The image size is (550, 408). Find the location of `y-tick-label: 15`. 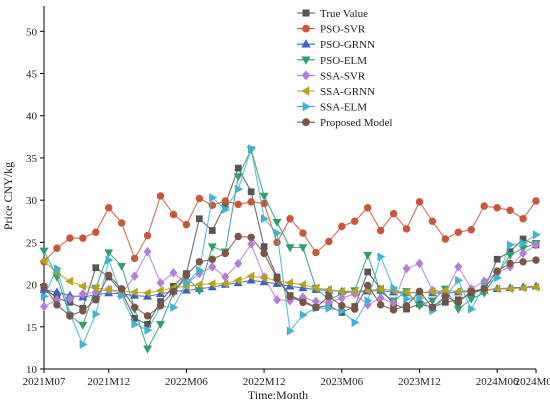

y-tick-label: 15 is located at coordinates (32, 328).